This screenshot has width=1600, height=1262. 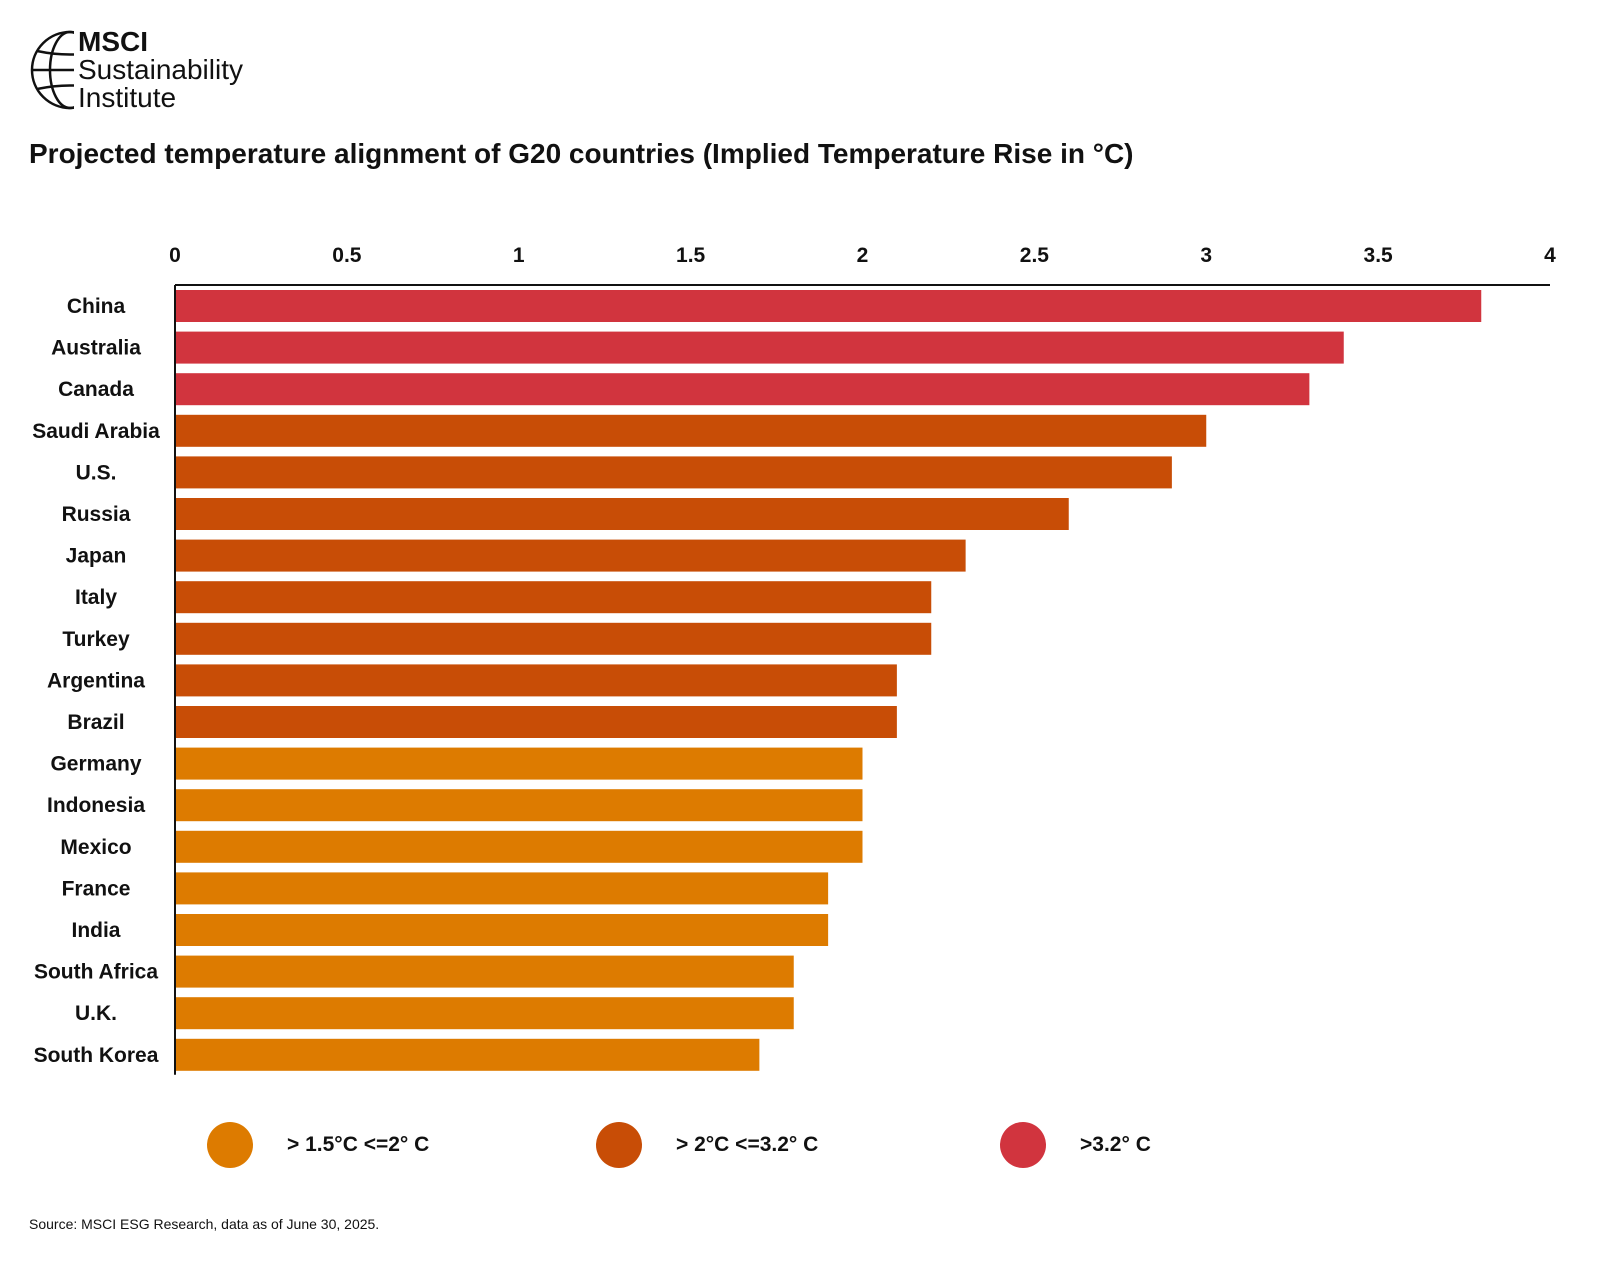 I want to click on category-label: India, so click(x=95, y=930).